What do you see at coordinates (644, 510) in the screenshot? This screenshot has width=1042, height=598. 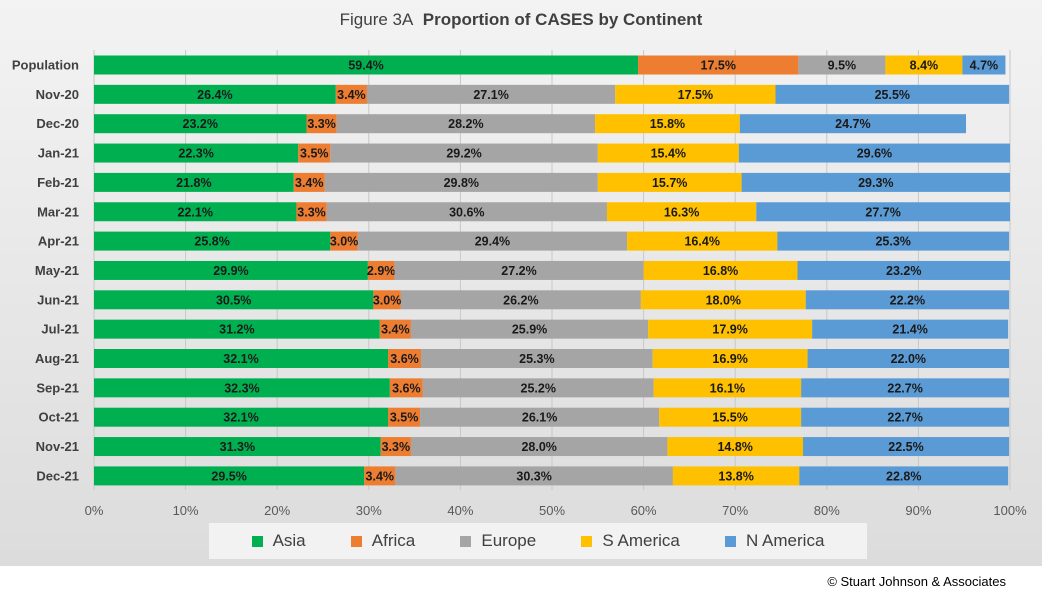 I see `x-tick-label: 60%` at bounding box center [644, 510].